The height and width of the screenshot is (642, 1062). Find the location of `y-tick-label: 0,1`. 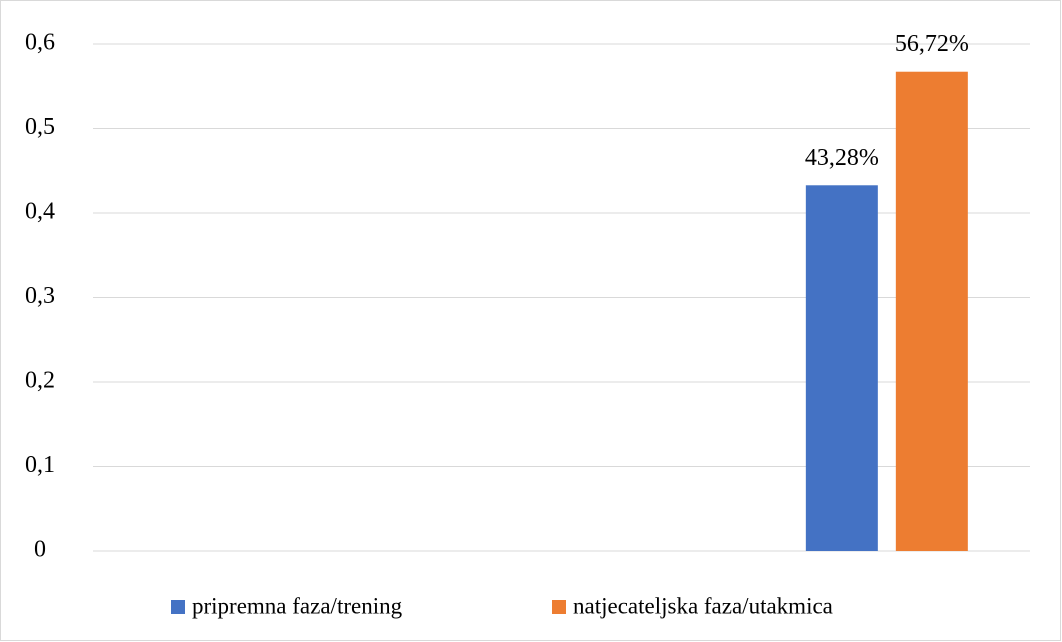

y-tick-label: 0,1 is located at coordinates (40, 465).